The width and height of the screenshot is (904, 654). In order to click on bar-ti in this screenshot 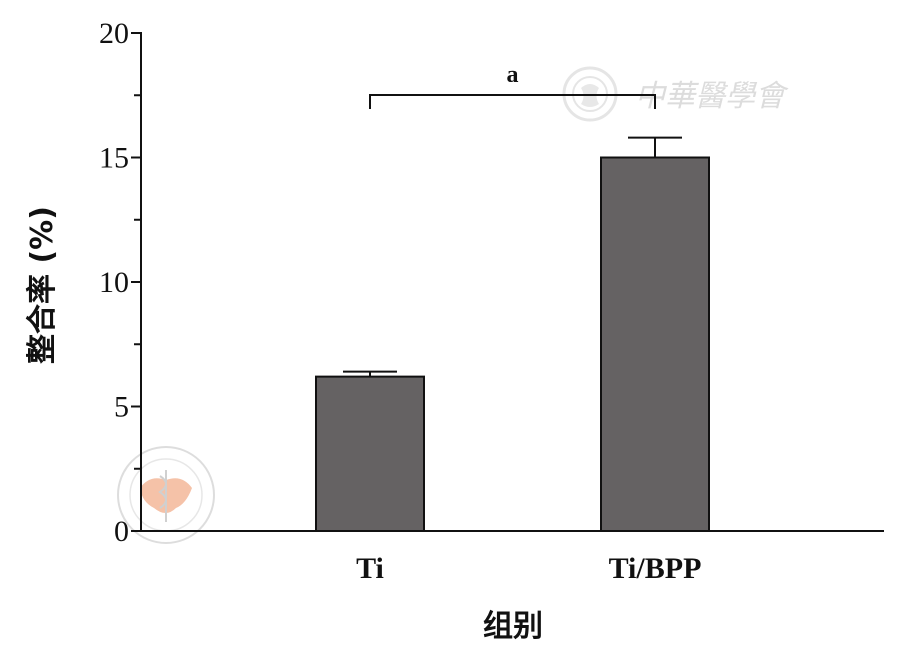, I will do `click(370, 453)`.